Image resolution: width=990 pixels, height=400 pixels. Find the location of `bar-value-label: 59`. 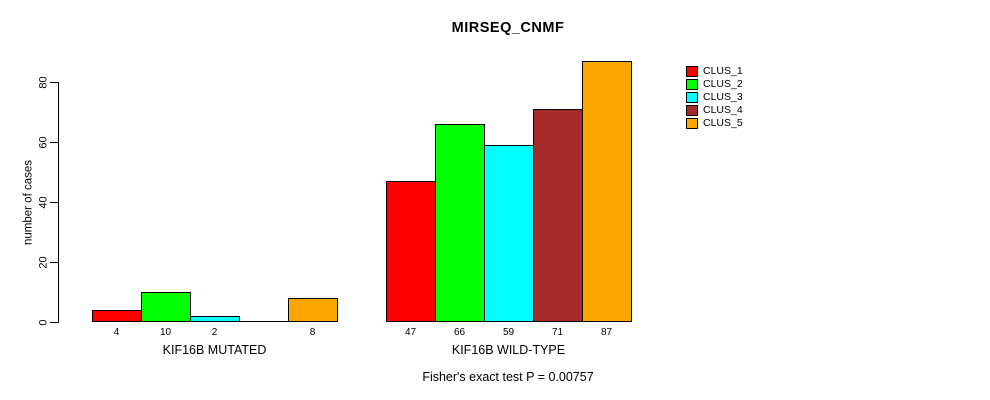

bar-value-label: 59 is located at coordinates (508, 332).